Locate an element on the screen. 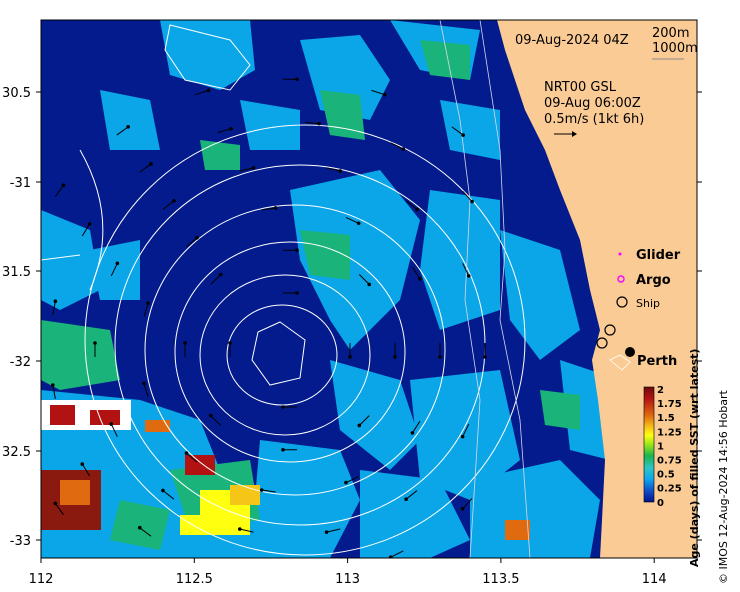 This screenshot has height=592, width=740. colorbar-tick-label: 1 is located at coordinates (660, 446).